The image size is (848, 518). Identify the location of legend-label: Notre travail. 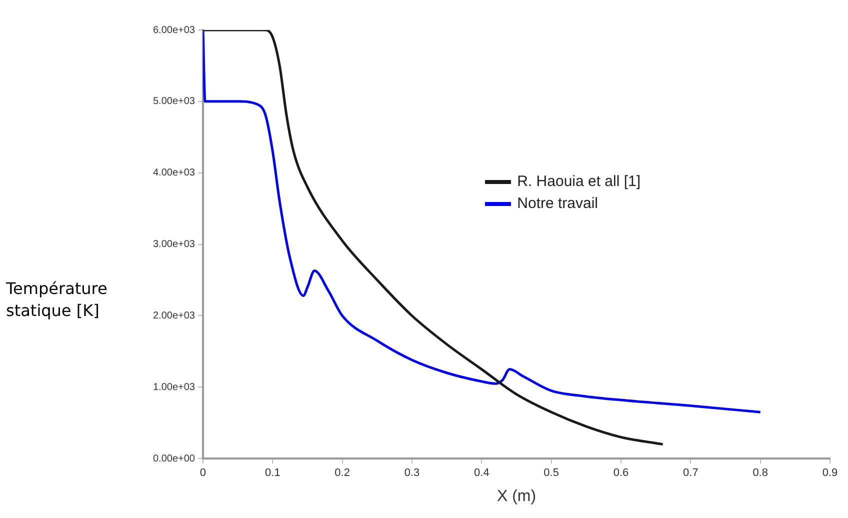
(557, 204).